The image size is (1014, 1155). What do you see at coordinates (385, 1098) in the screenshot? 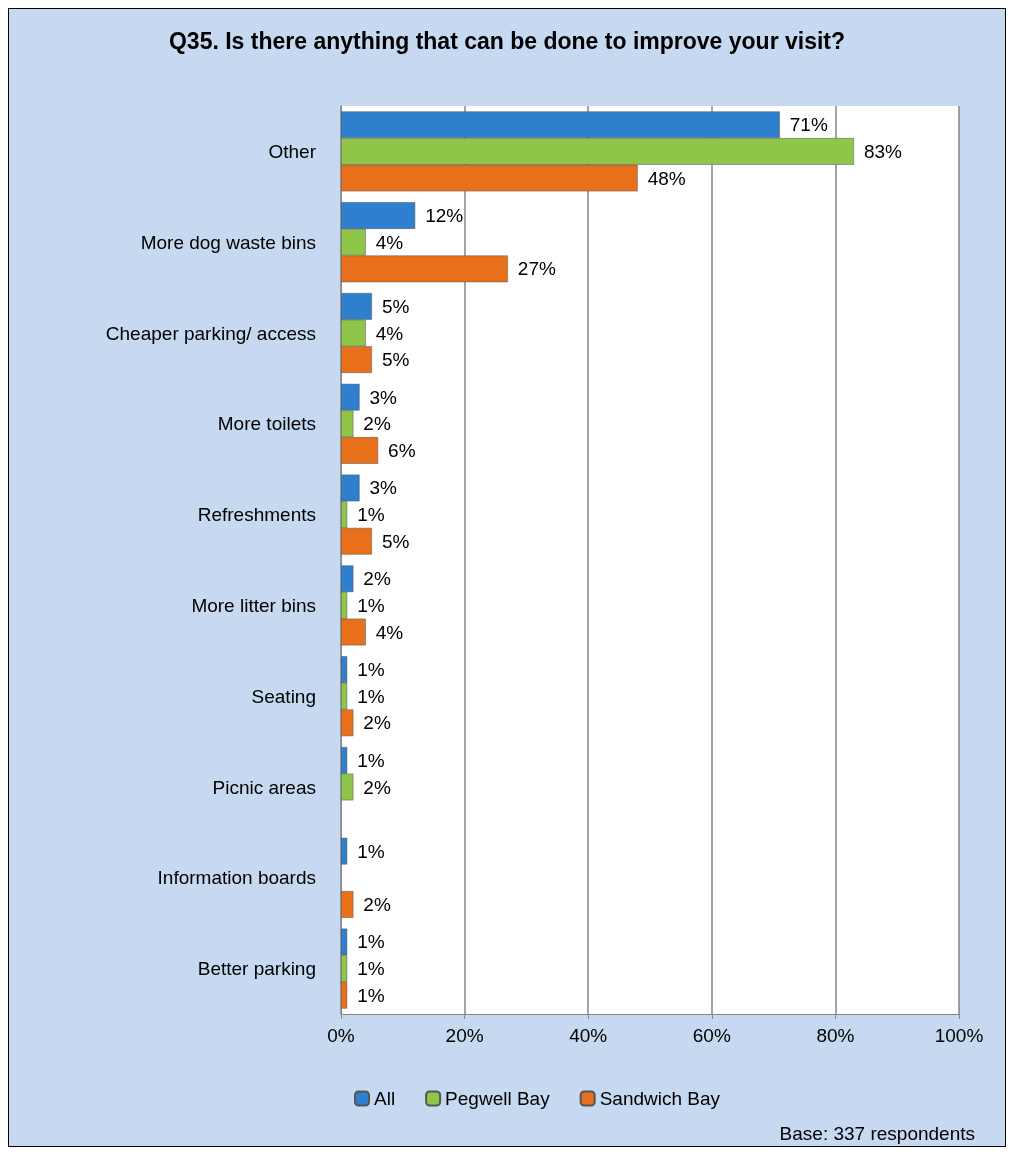
I see `legend-label: All` at bounding box center [385, 1098].